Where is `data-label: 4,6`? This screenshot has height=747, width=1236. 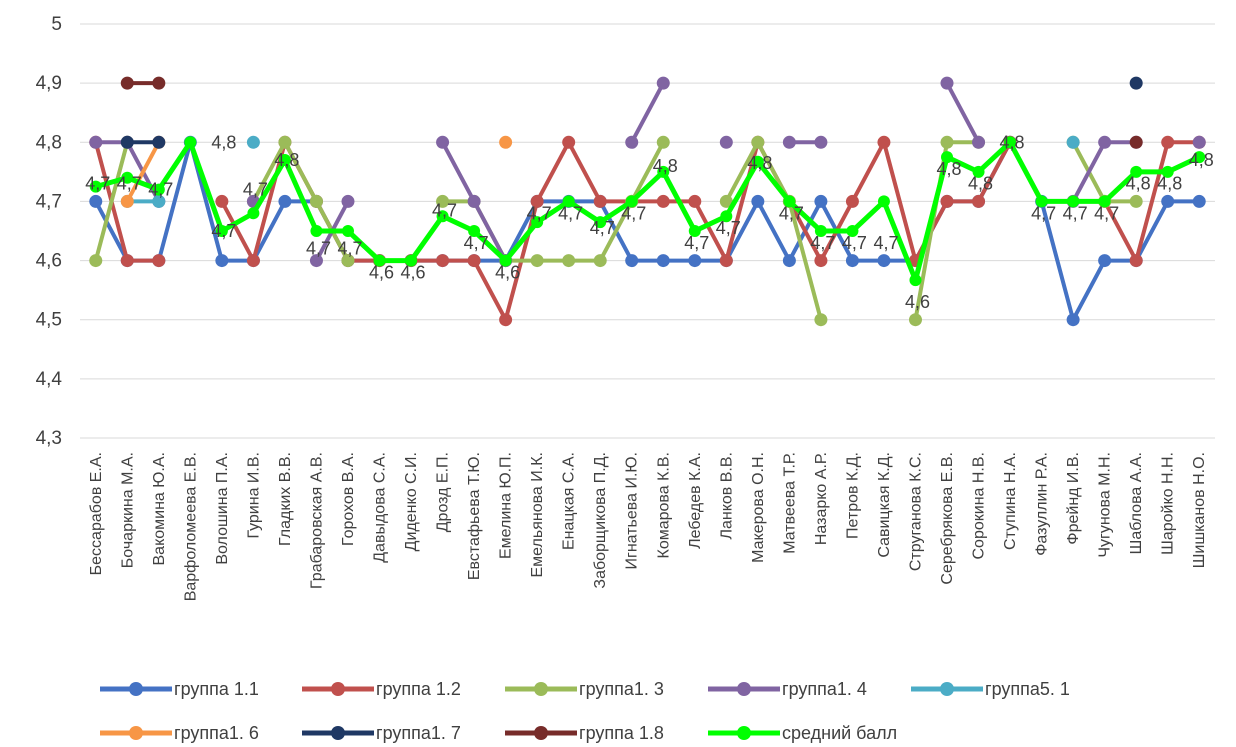
data-label: 4,6 is located at coordinates (381, 272).